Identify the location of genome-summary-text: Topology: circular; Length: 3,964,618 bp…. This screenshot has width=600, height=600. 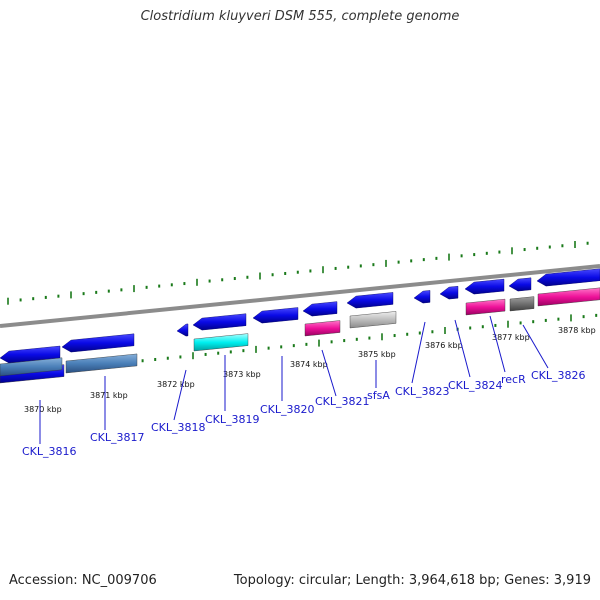
(412, 580).